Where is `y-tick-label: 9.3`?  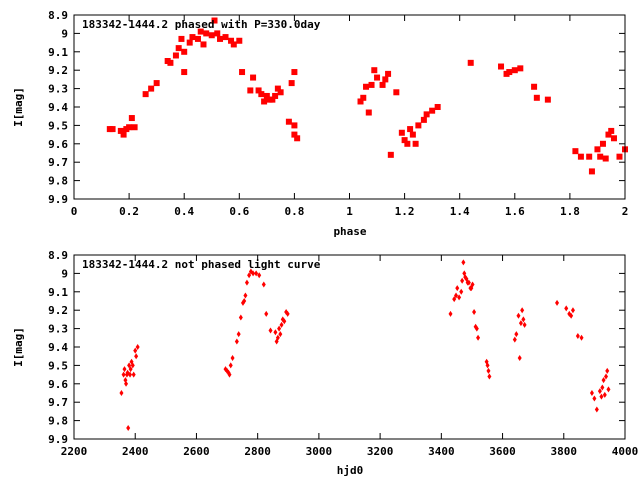
y-tick-label: 9.3 is located at coordinates (58, 89).